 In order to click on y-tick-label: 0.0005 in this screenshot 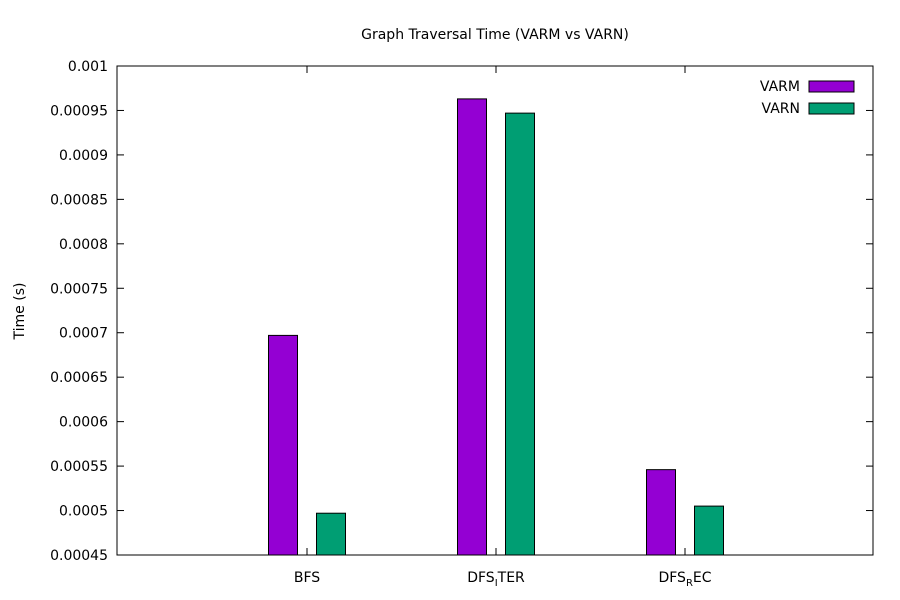, I will do `click(83, 512)`.